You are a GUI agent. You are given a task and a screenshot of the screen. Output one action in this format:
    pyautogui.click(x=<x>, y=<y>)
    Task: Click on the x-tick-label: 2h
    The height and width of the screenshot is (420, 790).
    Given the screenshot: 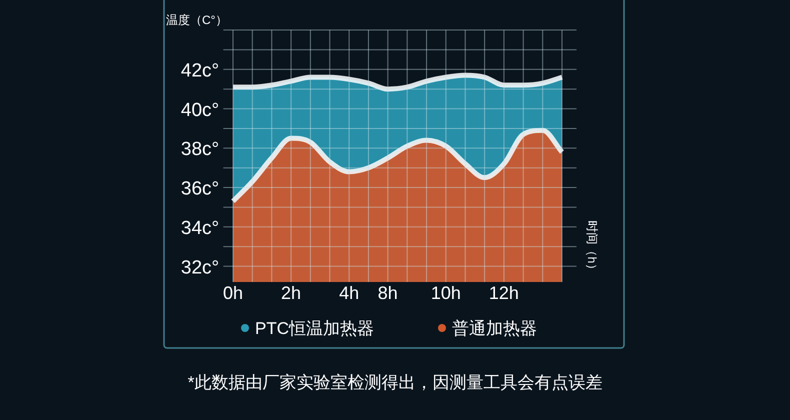 What is the action you would take?
    pyautogui.click(x=291, y=293)
    